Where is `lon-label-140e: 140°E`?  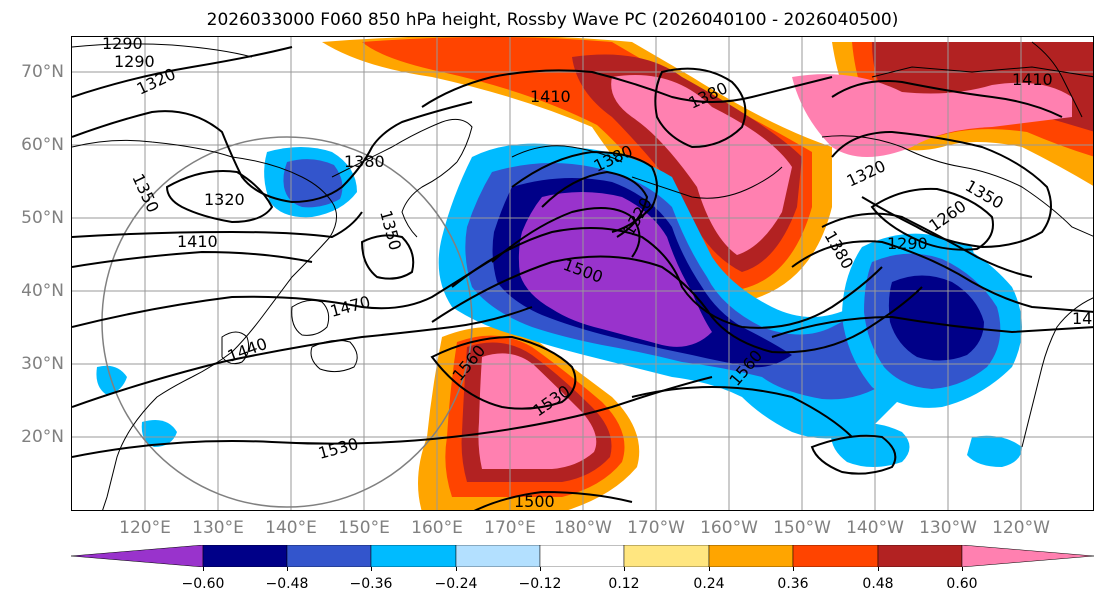
lon-label-140e: 140°E is located at coordinates (291, 528).